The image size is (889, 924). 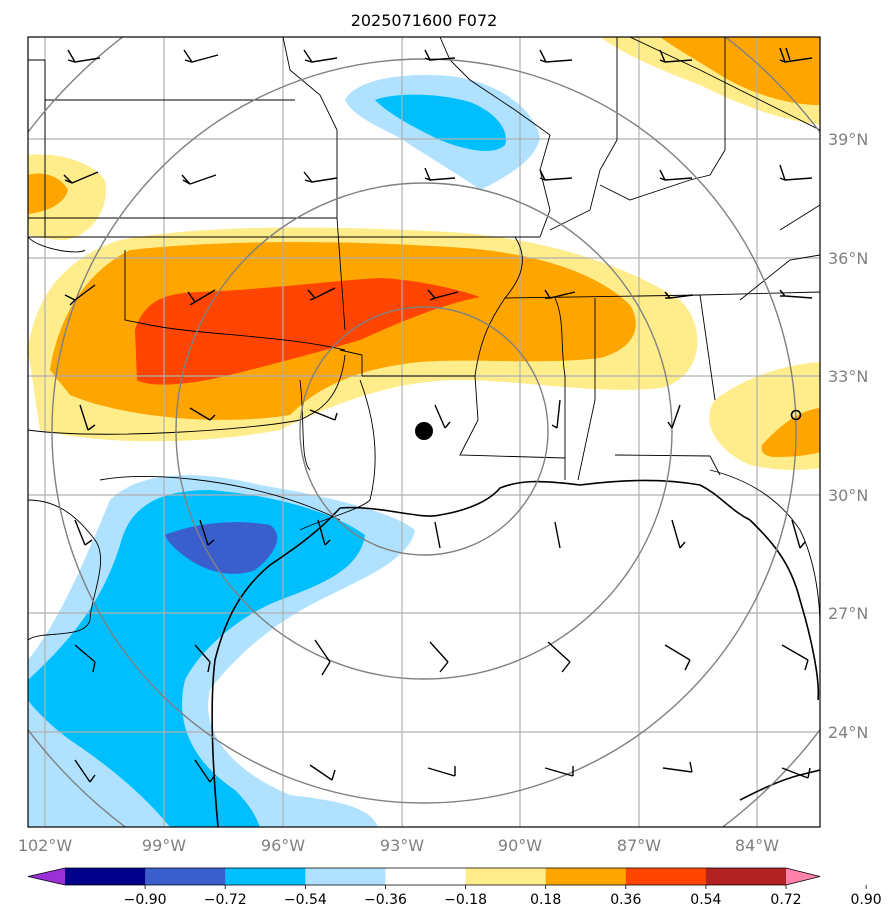 What do you see at coordinates (803, 876) in the screenshot?
I see `colorbar-extend-high` at bounding box center [803, 876].